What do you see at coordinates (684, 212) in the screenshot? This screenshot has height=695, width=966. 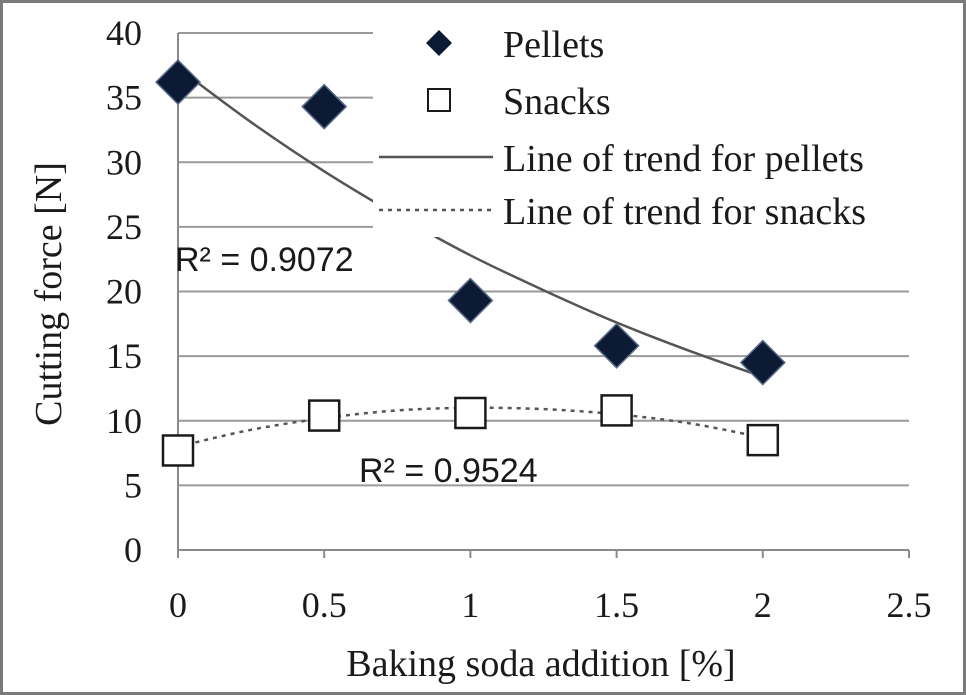 I see `legend-label-trend-snacks: Line of trend for snacks` at bounding box center [684, 212].